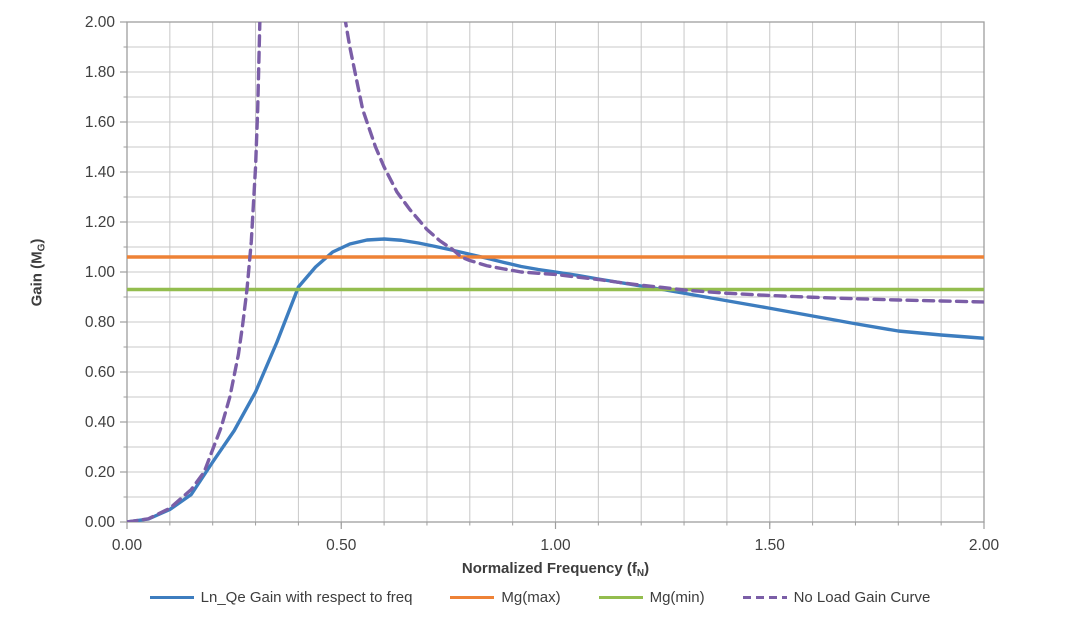 The image size is (1080, 627). What do you see at coordinates (555, 545) in the screenshot?
I see `x-tick-label: 1.00` at bounding box center [555, 545].